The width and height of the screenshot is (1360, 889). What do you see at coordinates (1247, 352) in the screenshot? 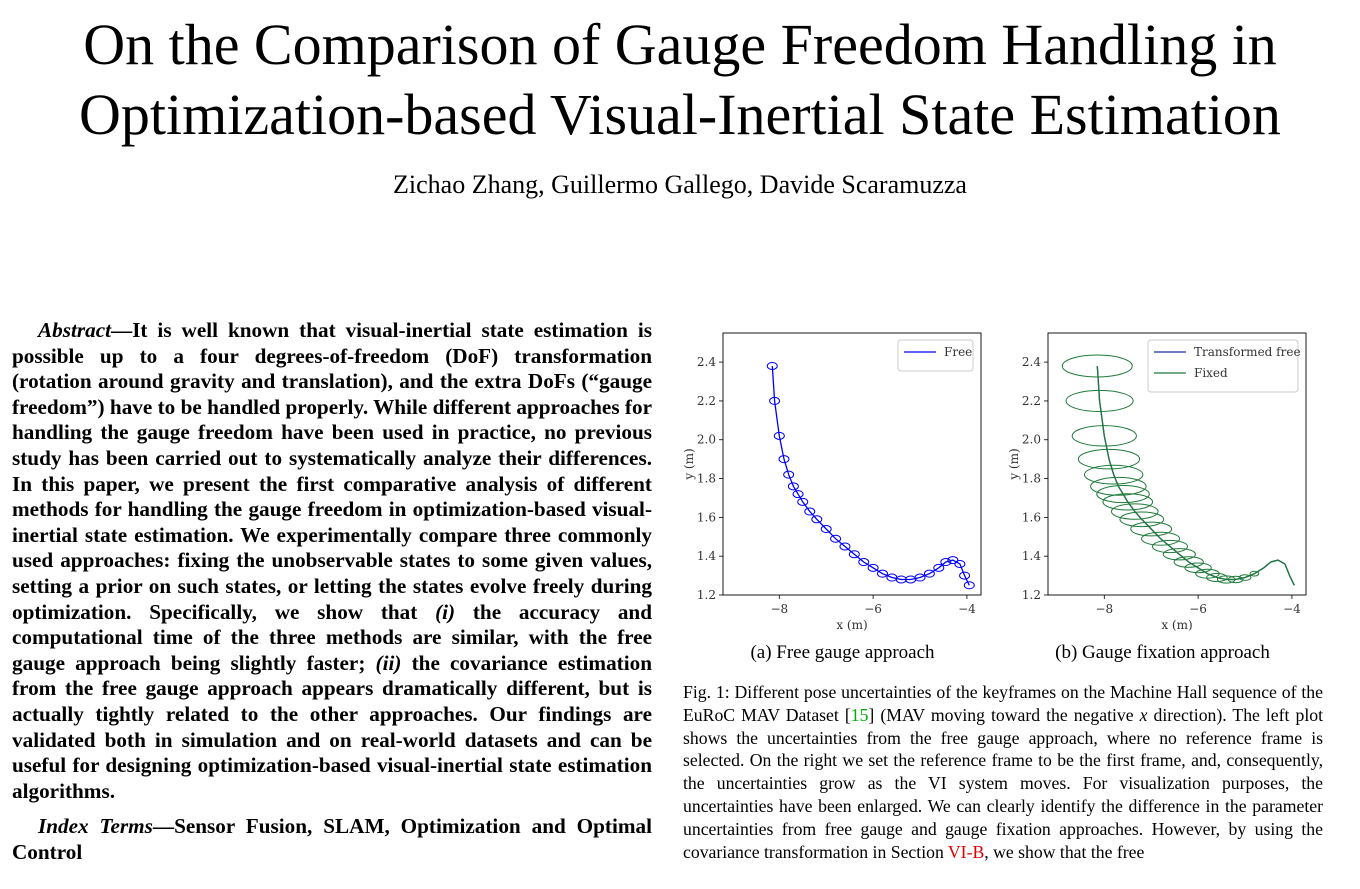
I see `legend-label: Transformed free` at bounding box center [1247, 352].